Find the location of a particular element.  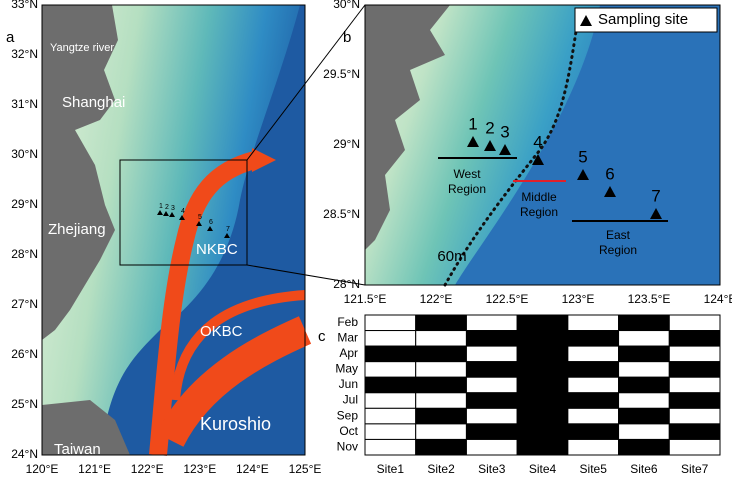

isobath-line is located at coordinates (512, 145).